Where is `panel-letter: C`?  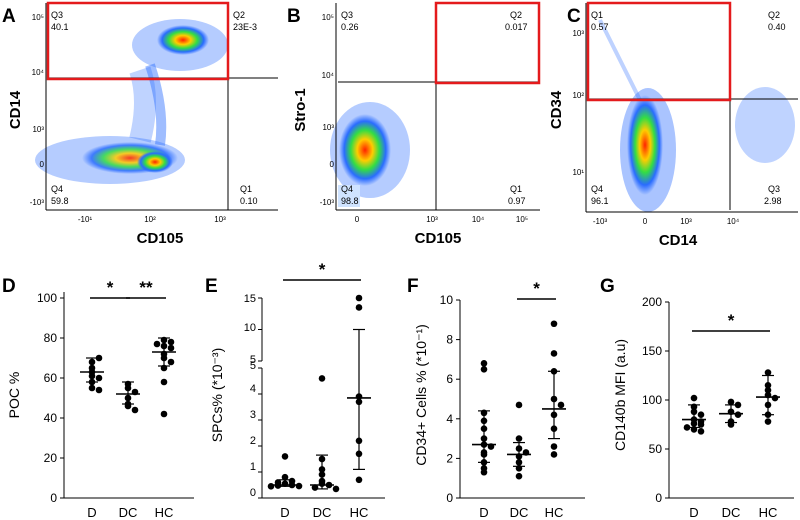
panel-letter: C is located at coordinates (574, 16).